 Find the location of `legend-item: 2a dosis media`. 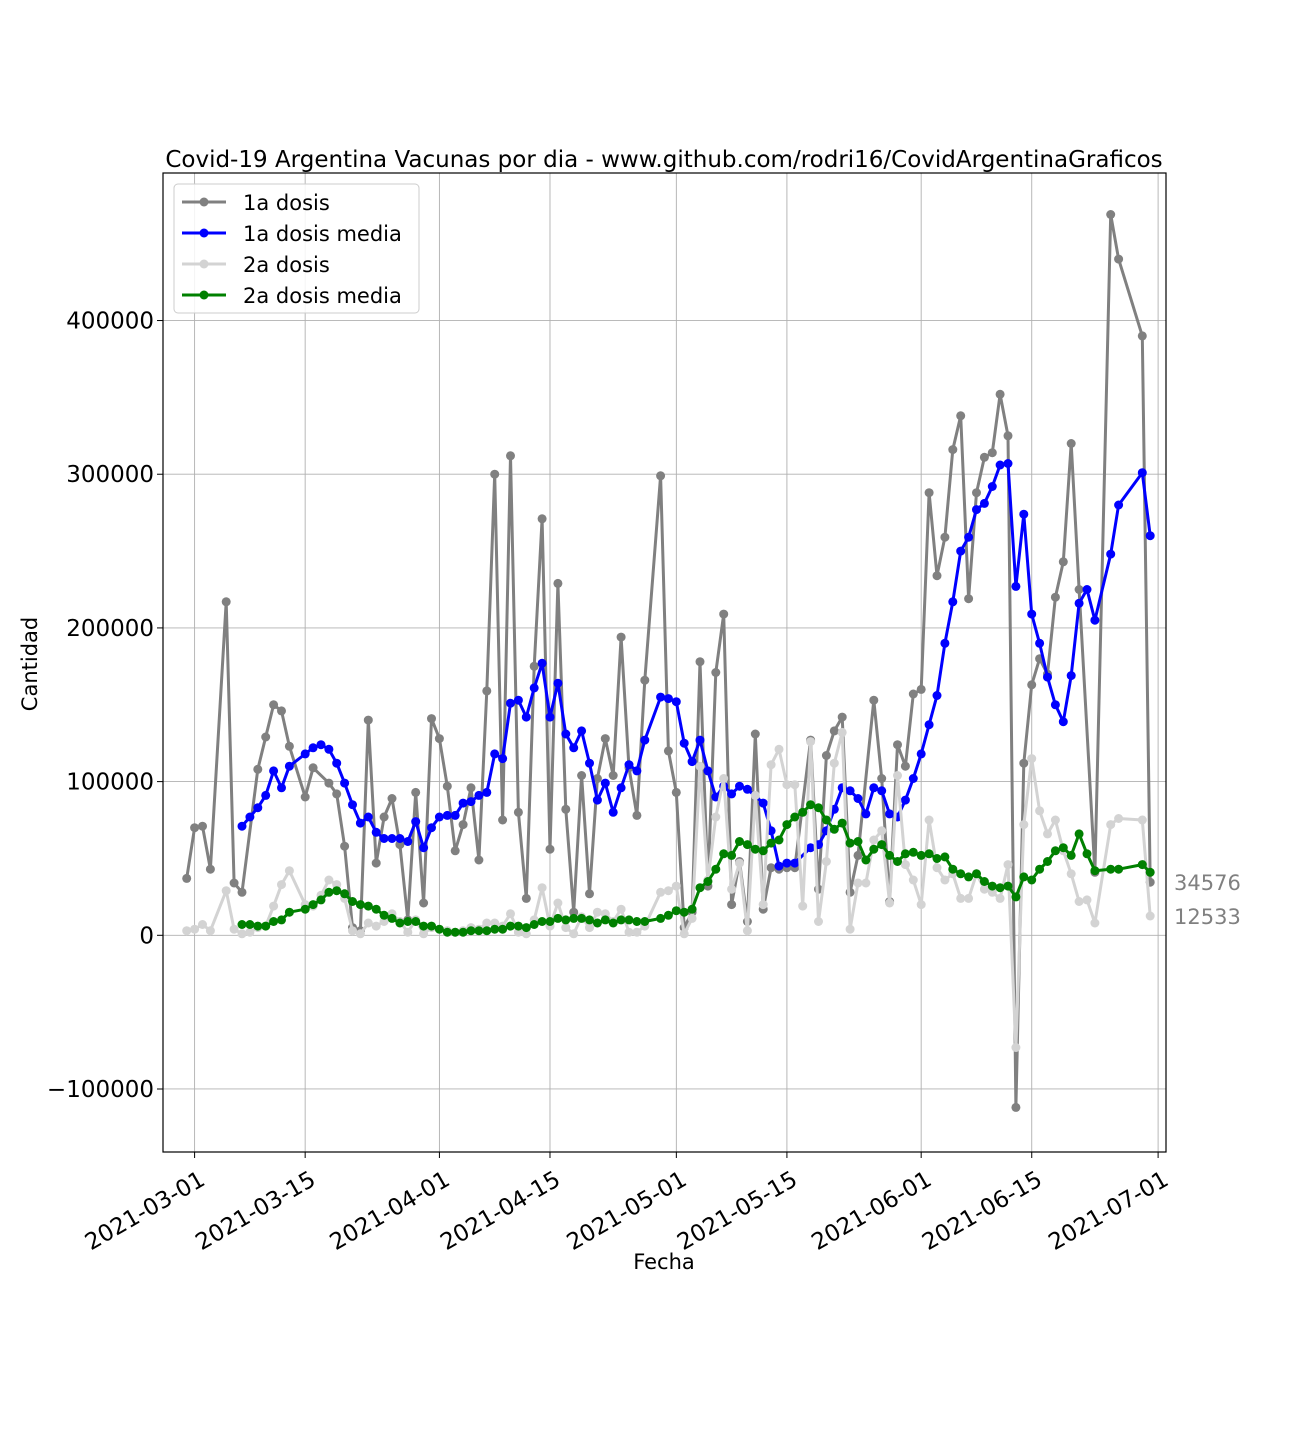

legend-item: 2a dosis media is located at coordinates (292, 296).